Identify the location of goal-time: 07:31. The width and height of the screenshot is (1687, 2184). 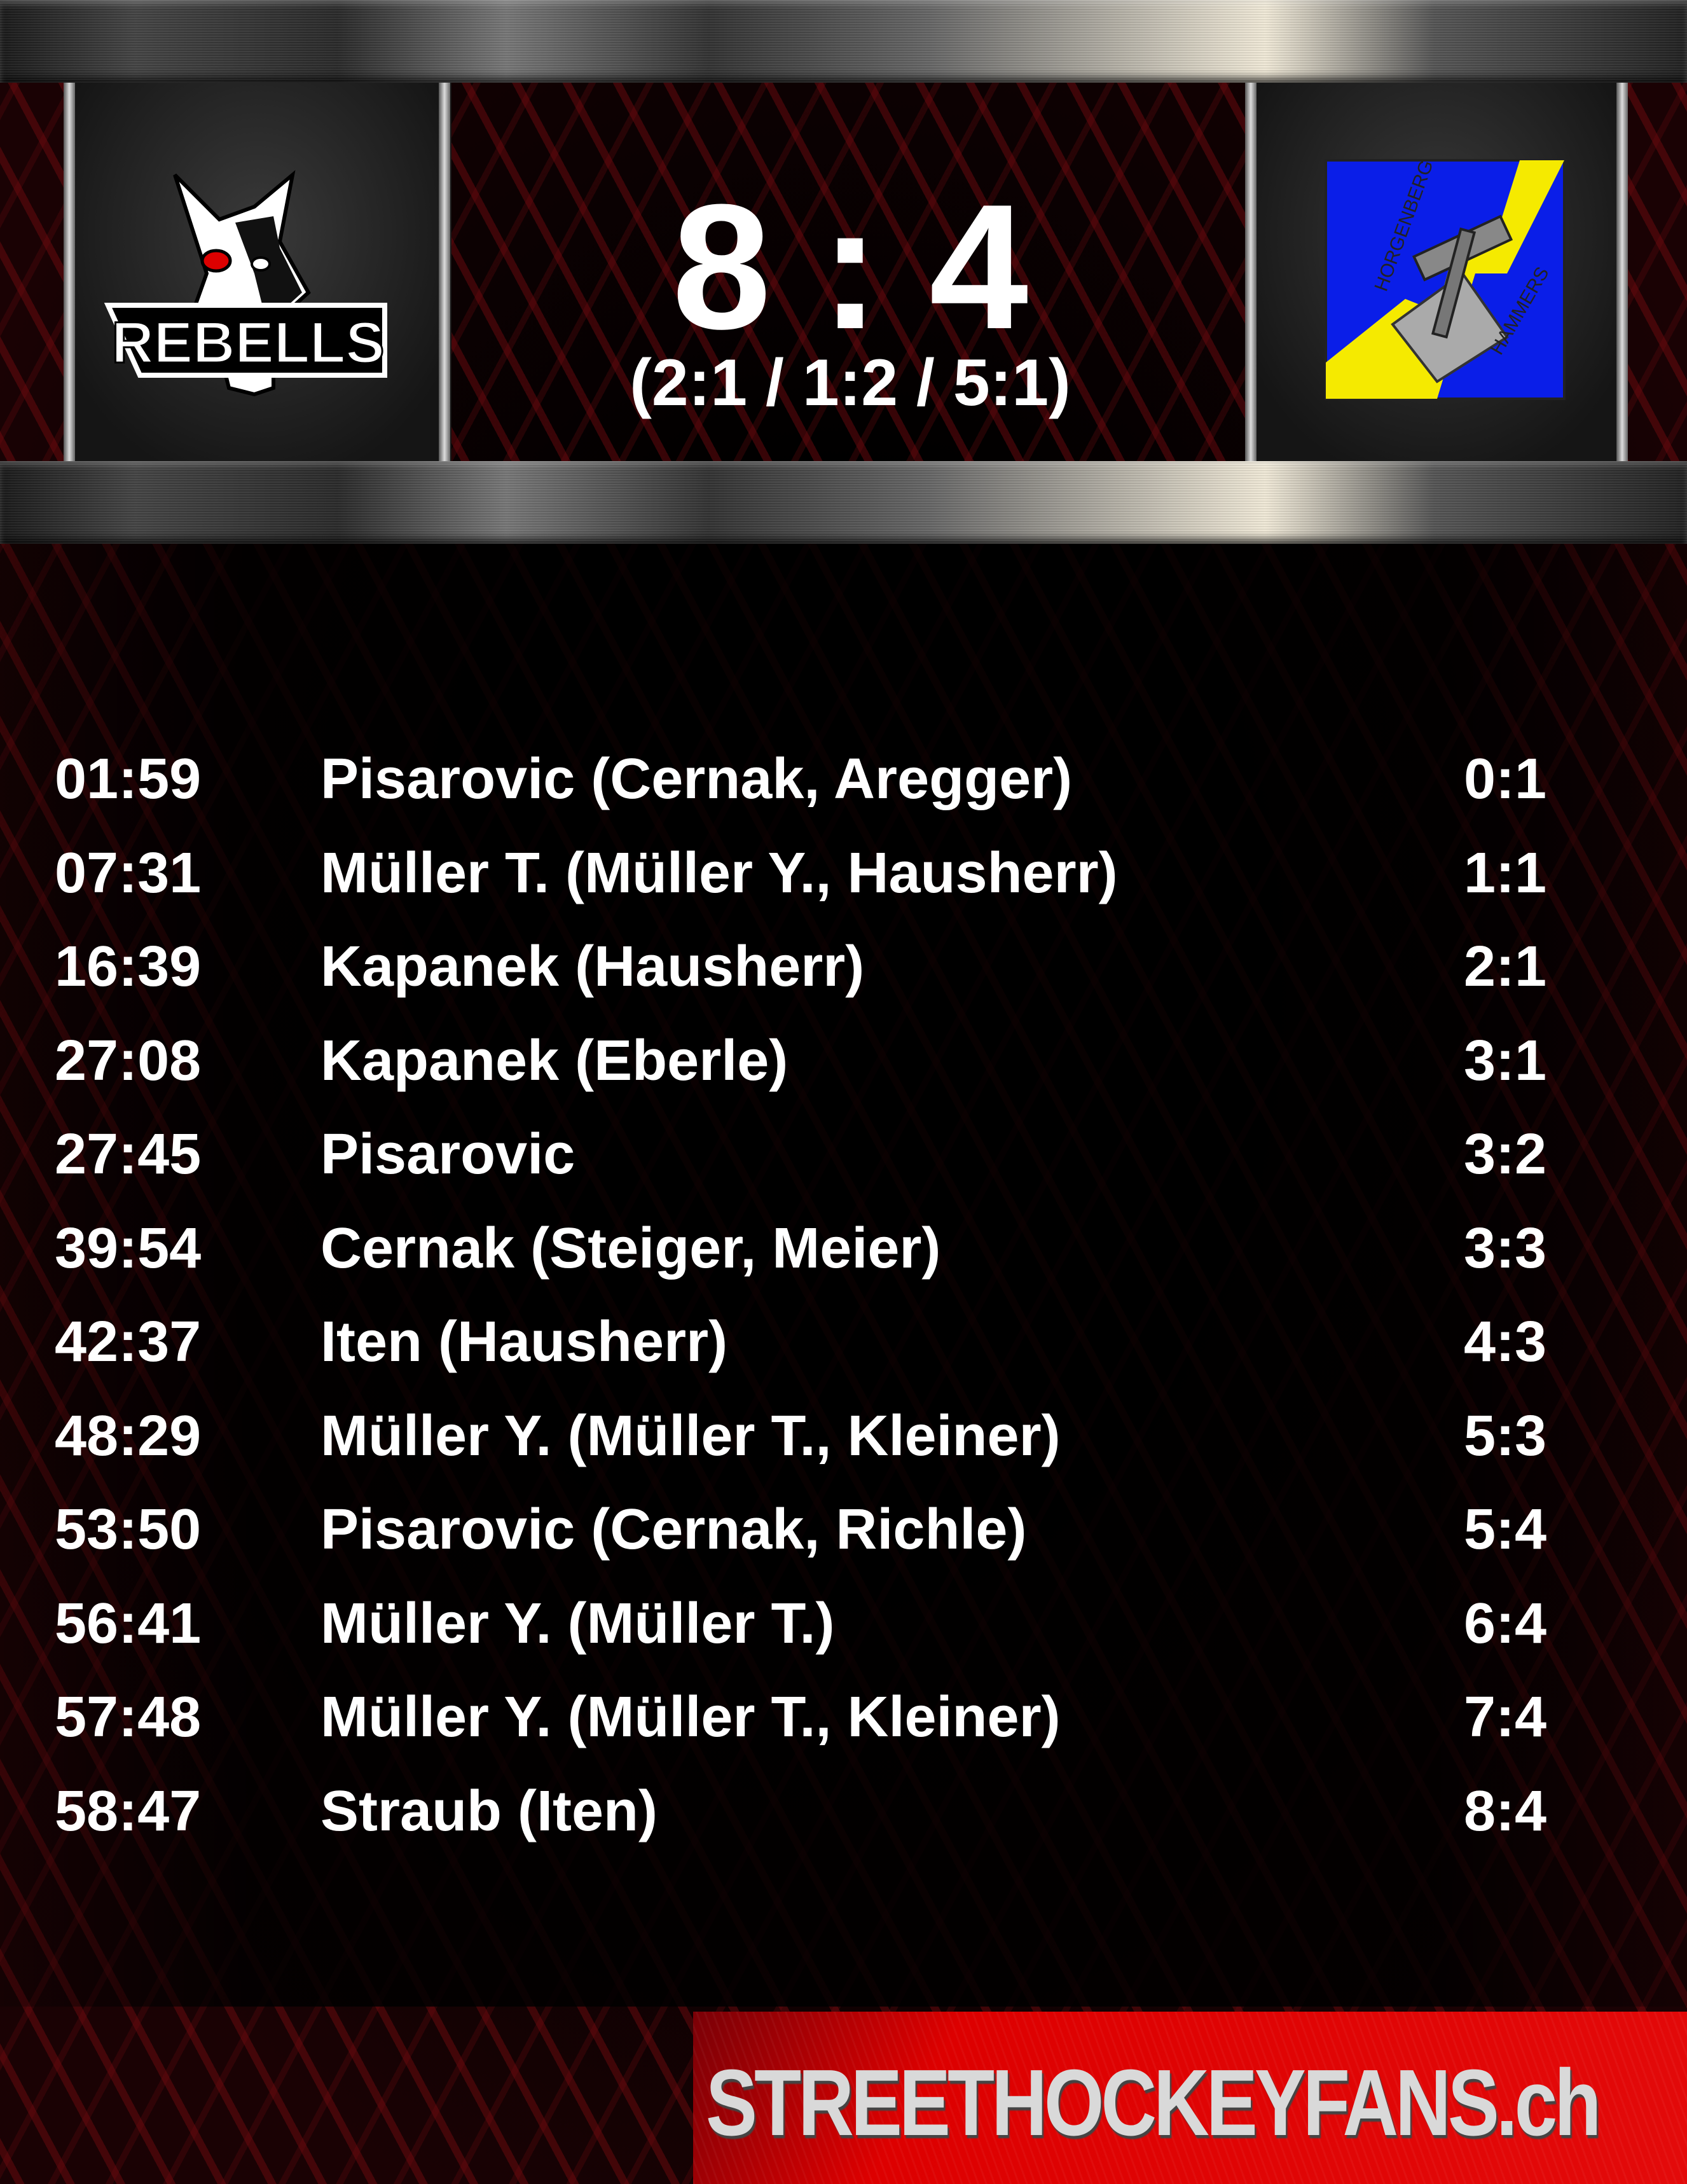
(128, 873).